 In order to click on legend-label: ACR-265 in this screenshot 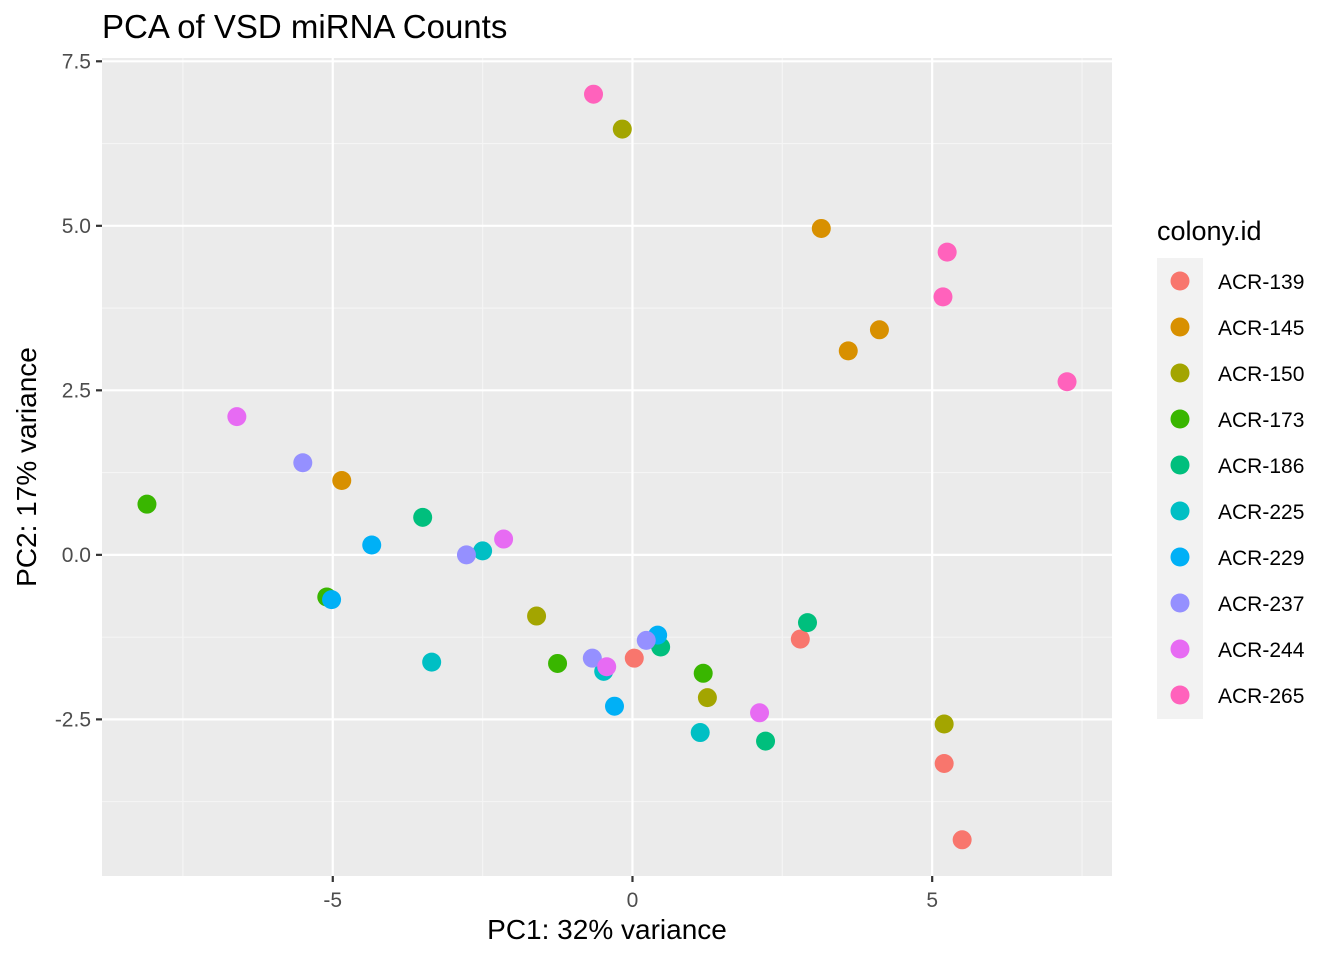, I will do `click(1261, 696)`.